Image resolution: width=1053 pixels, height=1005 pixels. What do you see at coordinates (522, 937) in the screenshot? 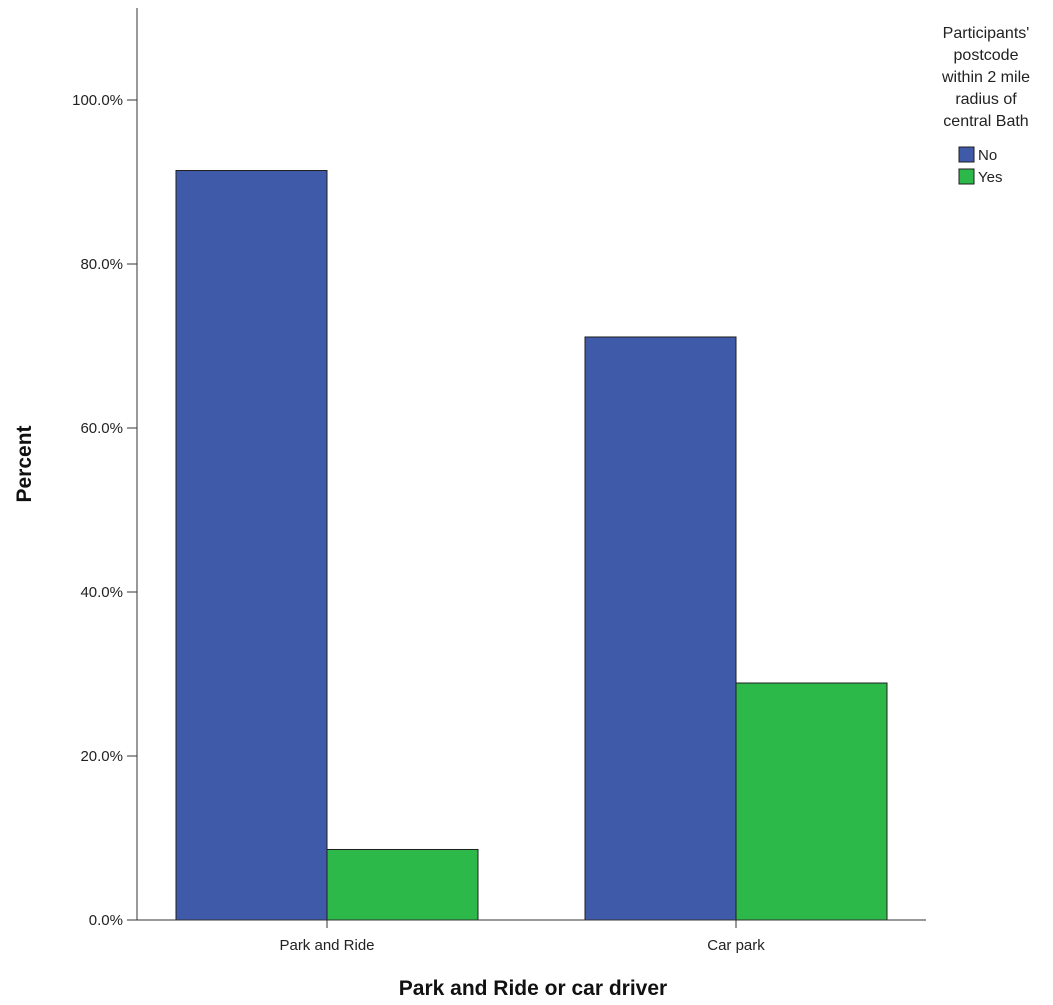
I see `x-ticks: Park and Ride Car park` at bounding box center [522, 937].